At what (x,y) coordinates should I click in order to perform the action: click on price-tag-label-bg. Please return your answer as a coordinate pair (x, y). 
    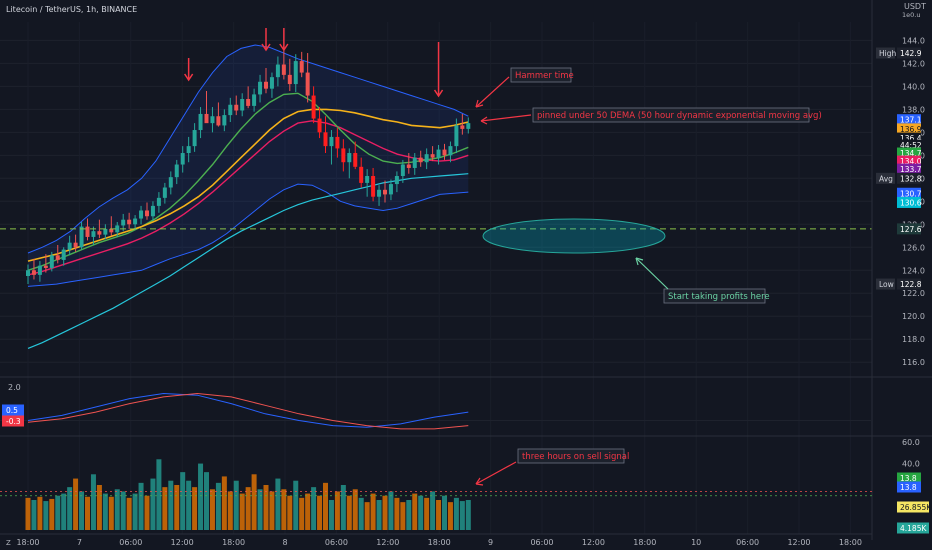
    Looking at the image, I should click on (885, 53).